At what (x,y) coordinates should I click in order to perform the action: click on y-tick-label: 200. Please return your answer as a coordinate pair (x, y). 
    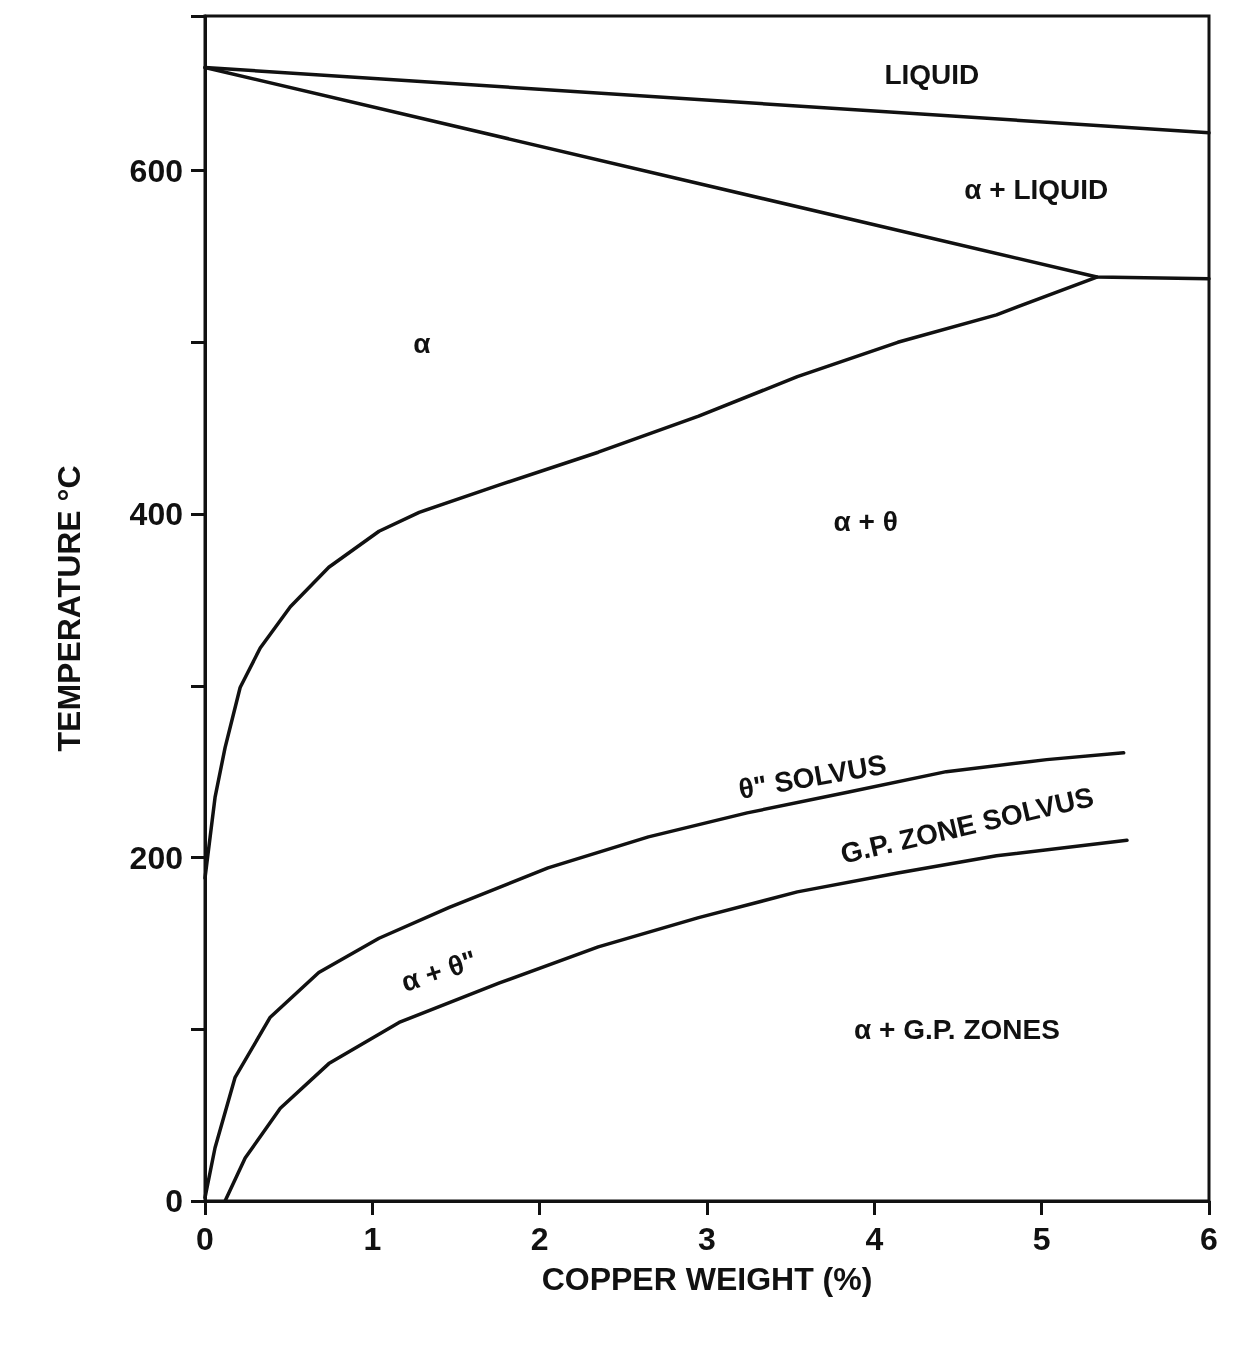
    Looking at the image, I should click on (156, 857).